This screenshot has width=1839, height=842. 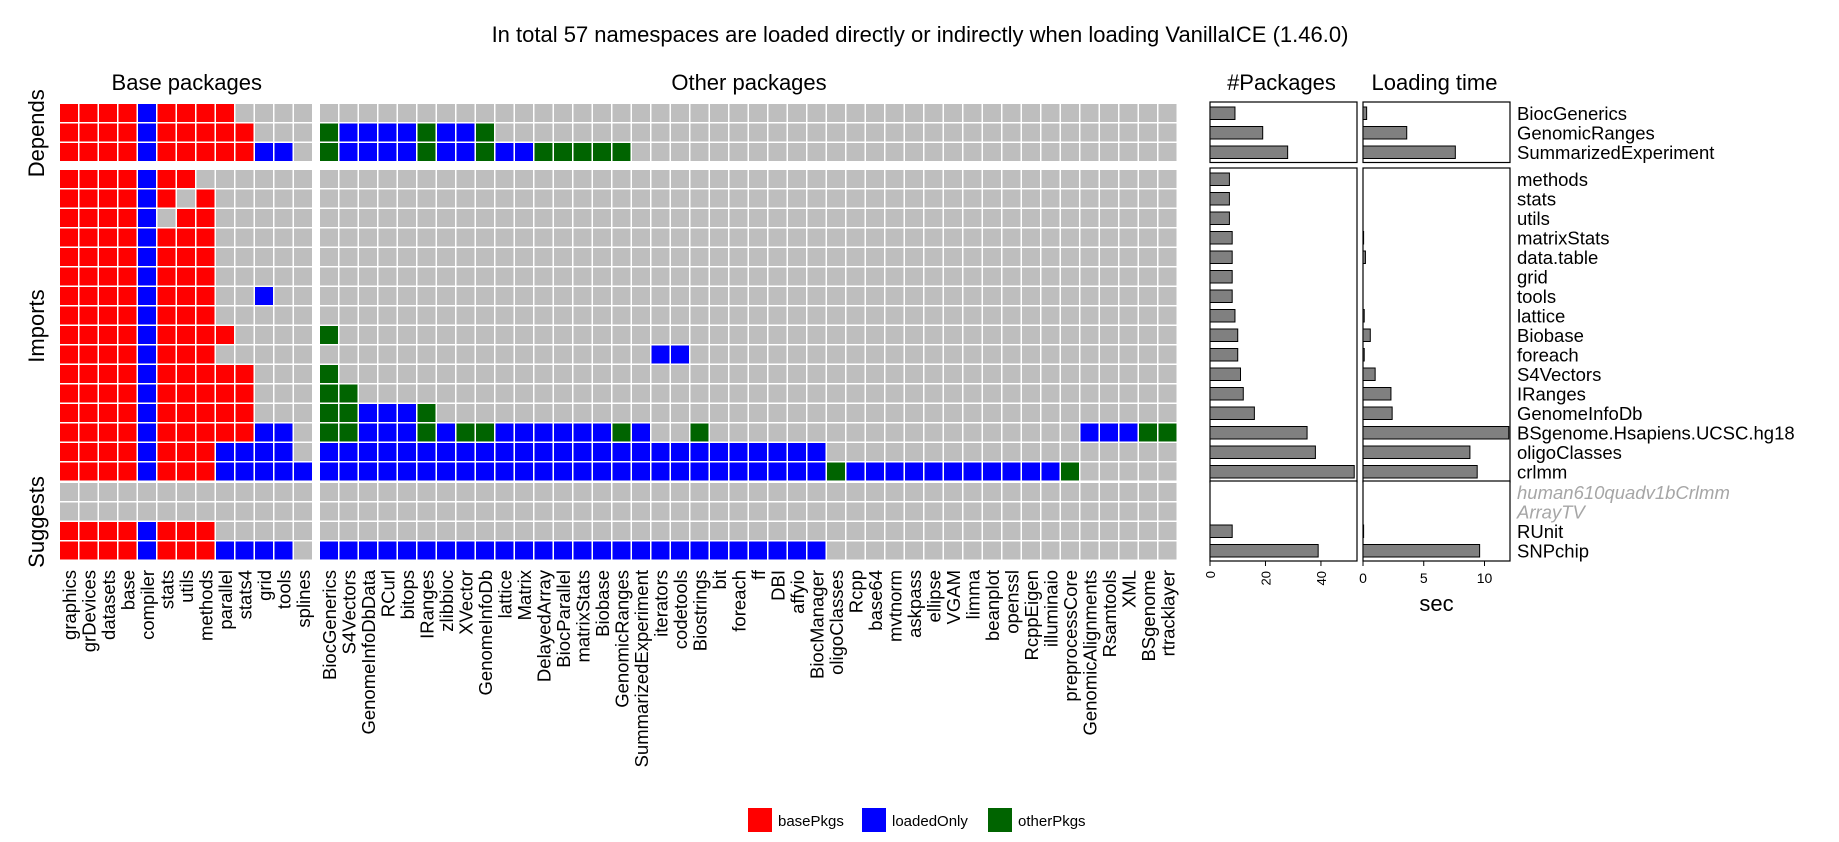 I want to click on packages-title: #Packages, so click(x=1281, y=82).